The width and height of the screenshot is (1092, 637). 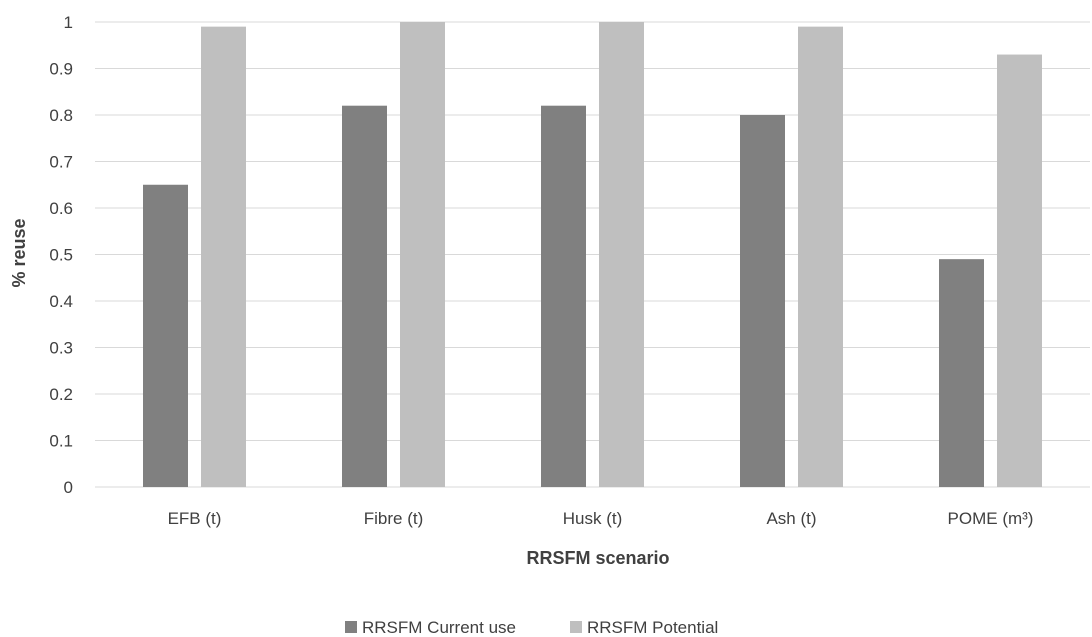 I want to click on y-tick-label: 0.5, so click(x=61, y=255).